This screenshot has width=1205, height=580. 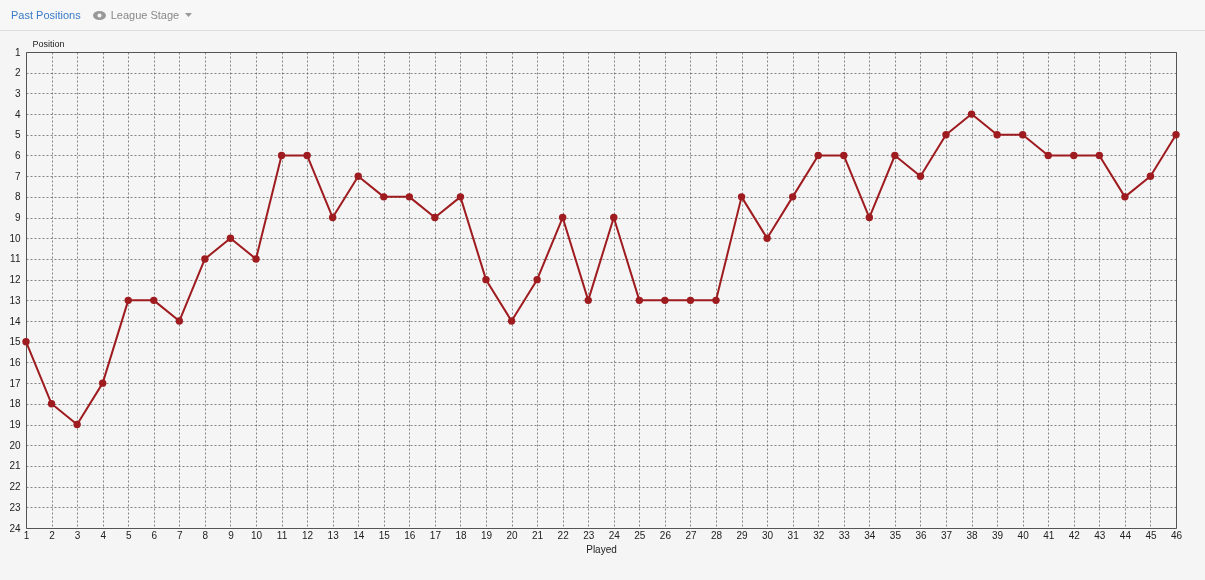 I want to click on y-tick-label: 13, so click(x=15, y=300).